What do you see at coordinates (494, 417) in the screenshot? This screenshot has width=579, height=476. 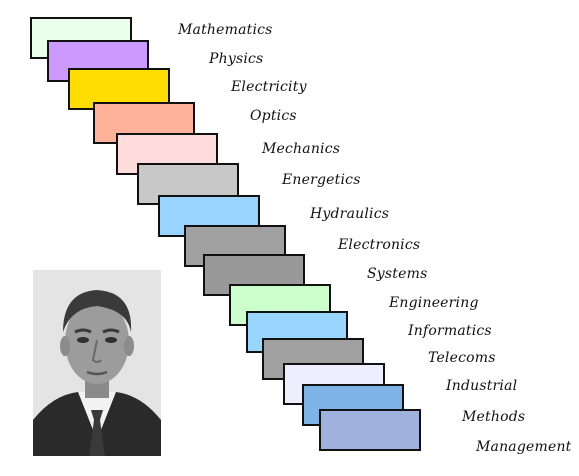 I see `step-label-methods: Methods` at bounding box center [494, 417].